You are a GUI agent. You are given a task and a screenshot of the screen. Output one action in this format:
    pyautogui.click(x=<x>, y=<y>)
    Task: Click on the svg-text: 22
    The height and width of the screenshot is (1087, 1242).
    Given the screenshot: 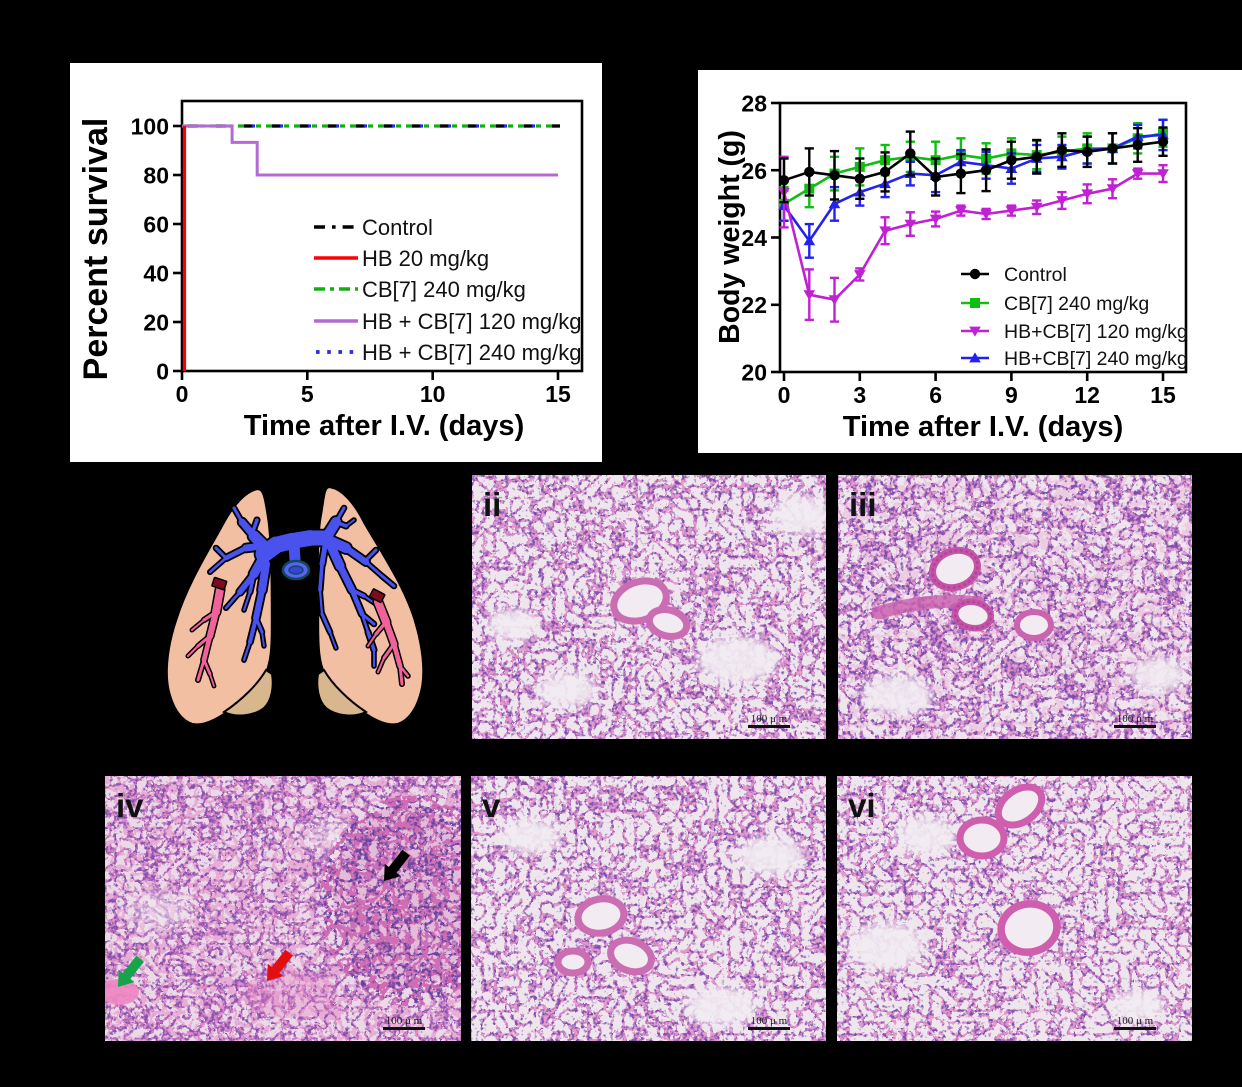 What is the action you would take?
    pyautogui.click(x=754, y=305)
    